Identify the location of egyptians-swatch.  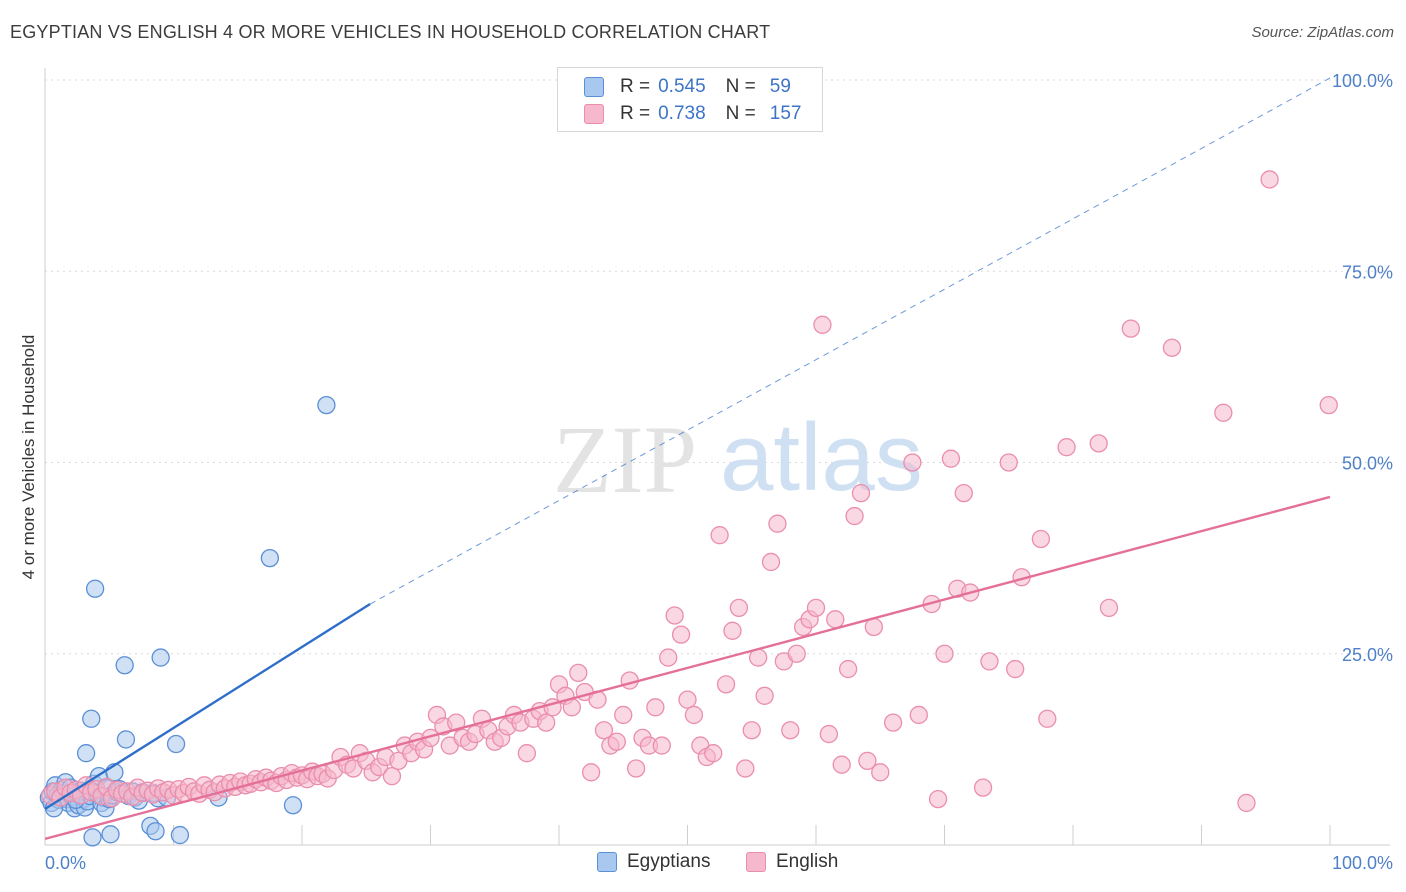
(594, 87).